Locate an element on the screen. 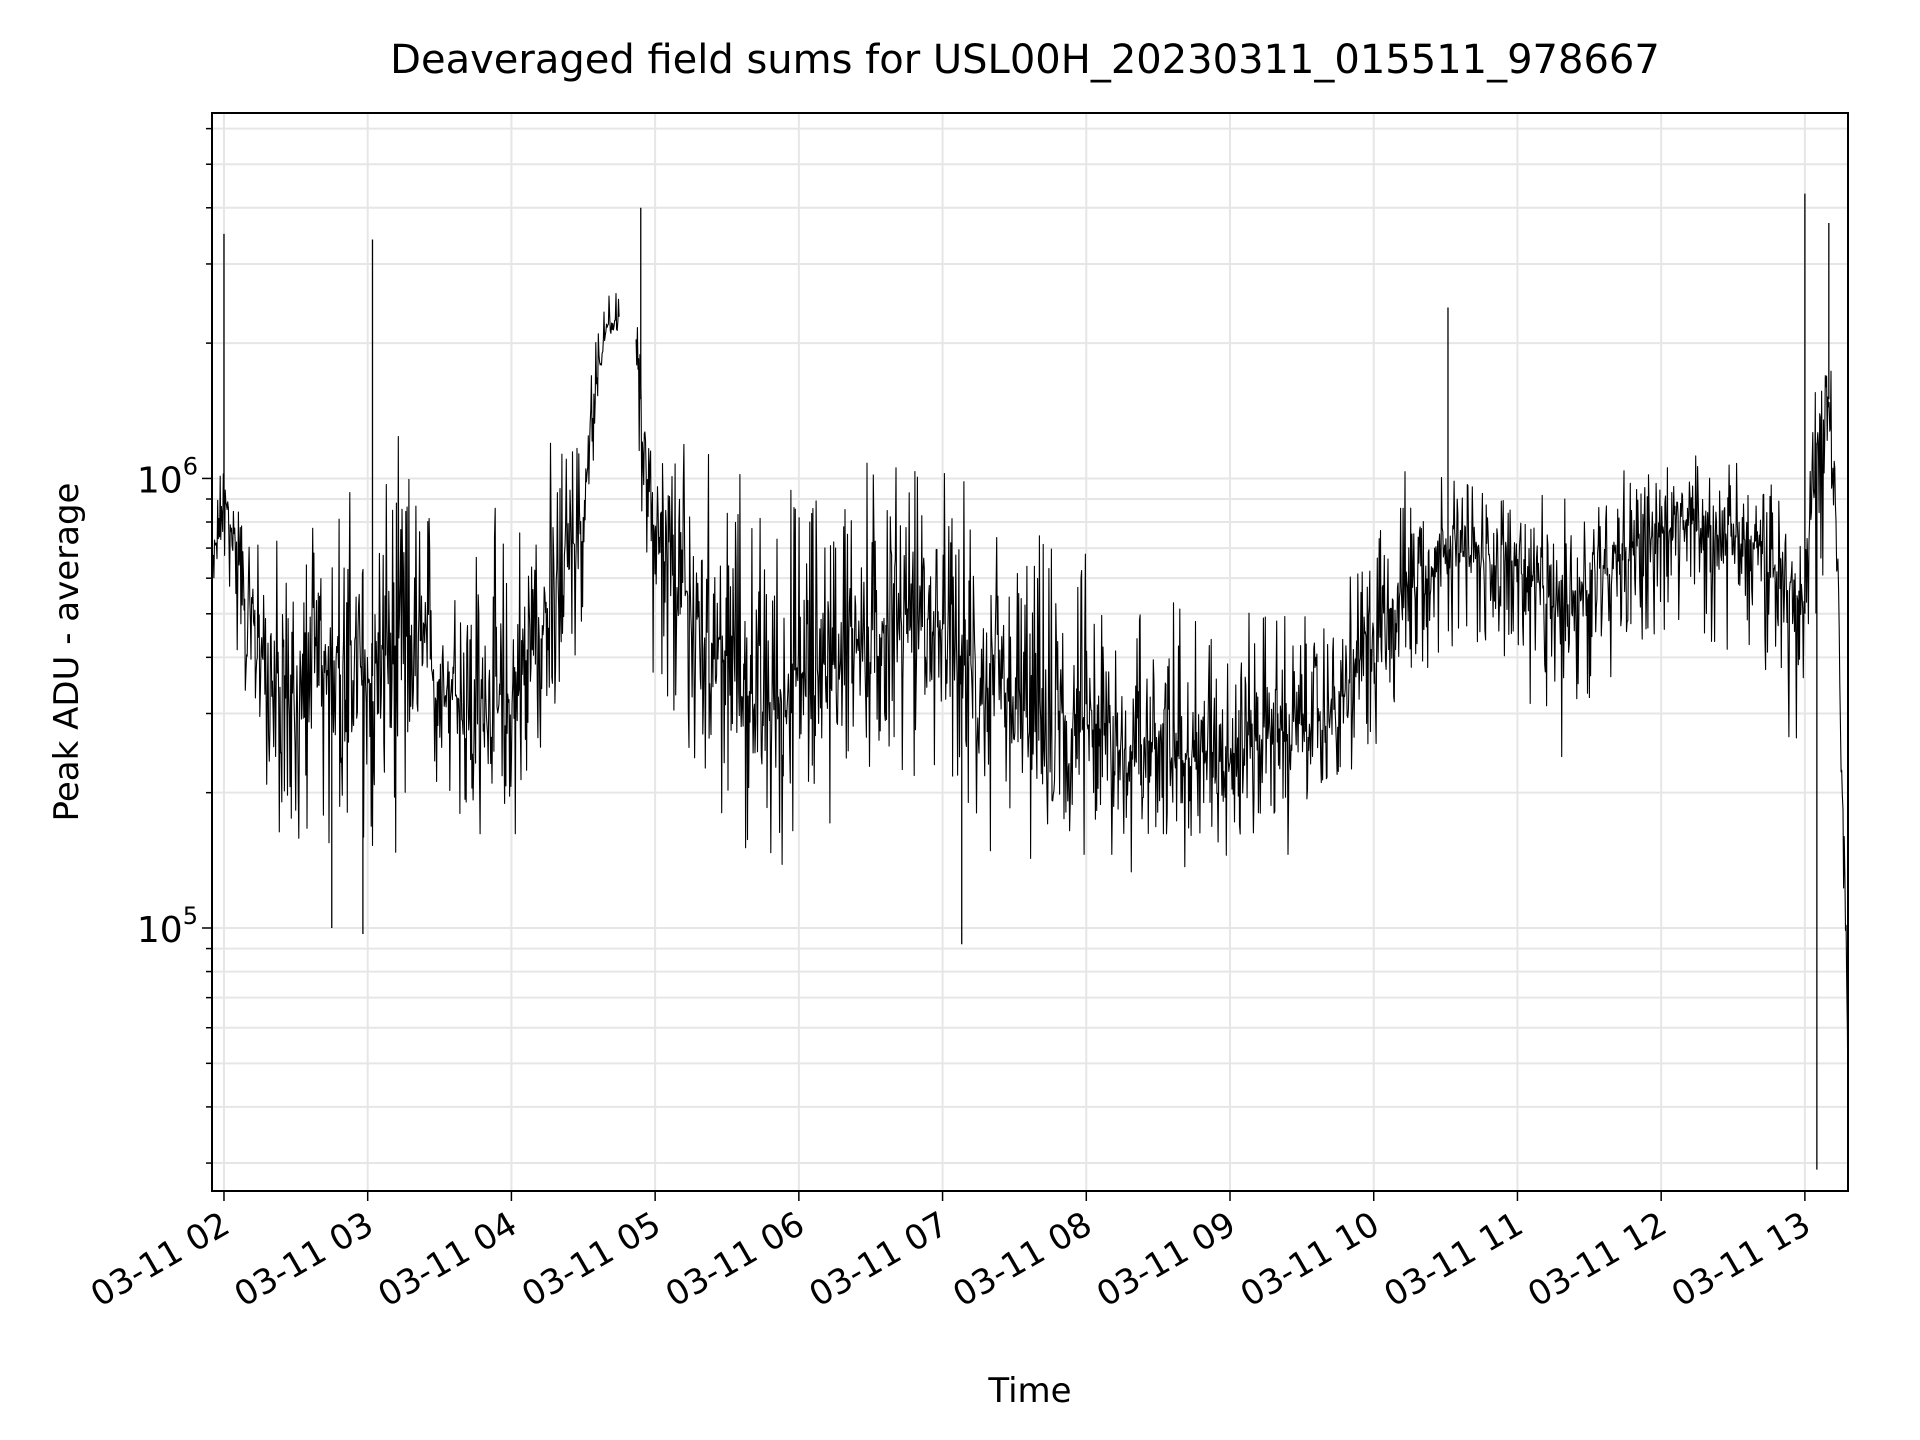 The image size is (1920, 1440). y-tick-label: 10⁵ is located at coordinates (167, 926).